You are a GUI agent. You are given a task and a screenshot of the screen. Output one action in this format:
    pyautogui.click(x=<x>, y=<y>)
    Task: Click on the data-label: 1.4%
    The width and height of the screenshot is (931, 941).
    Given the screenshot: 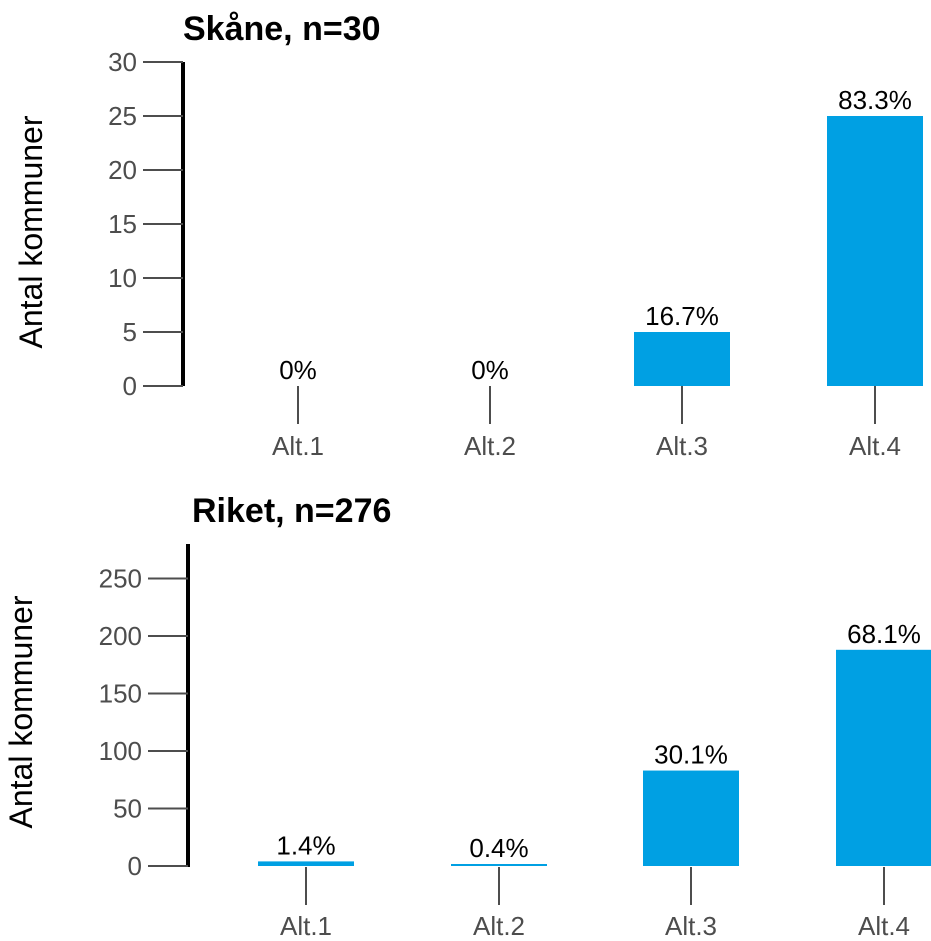 What is the action you would take?
    pyautogui.click(x=305, y=845)
    